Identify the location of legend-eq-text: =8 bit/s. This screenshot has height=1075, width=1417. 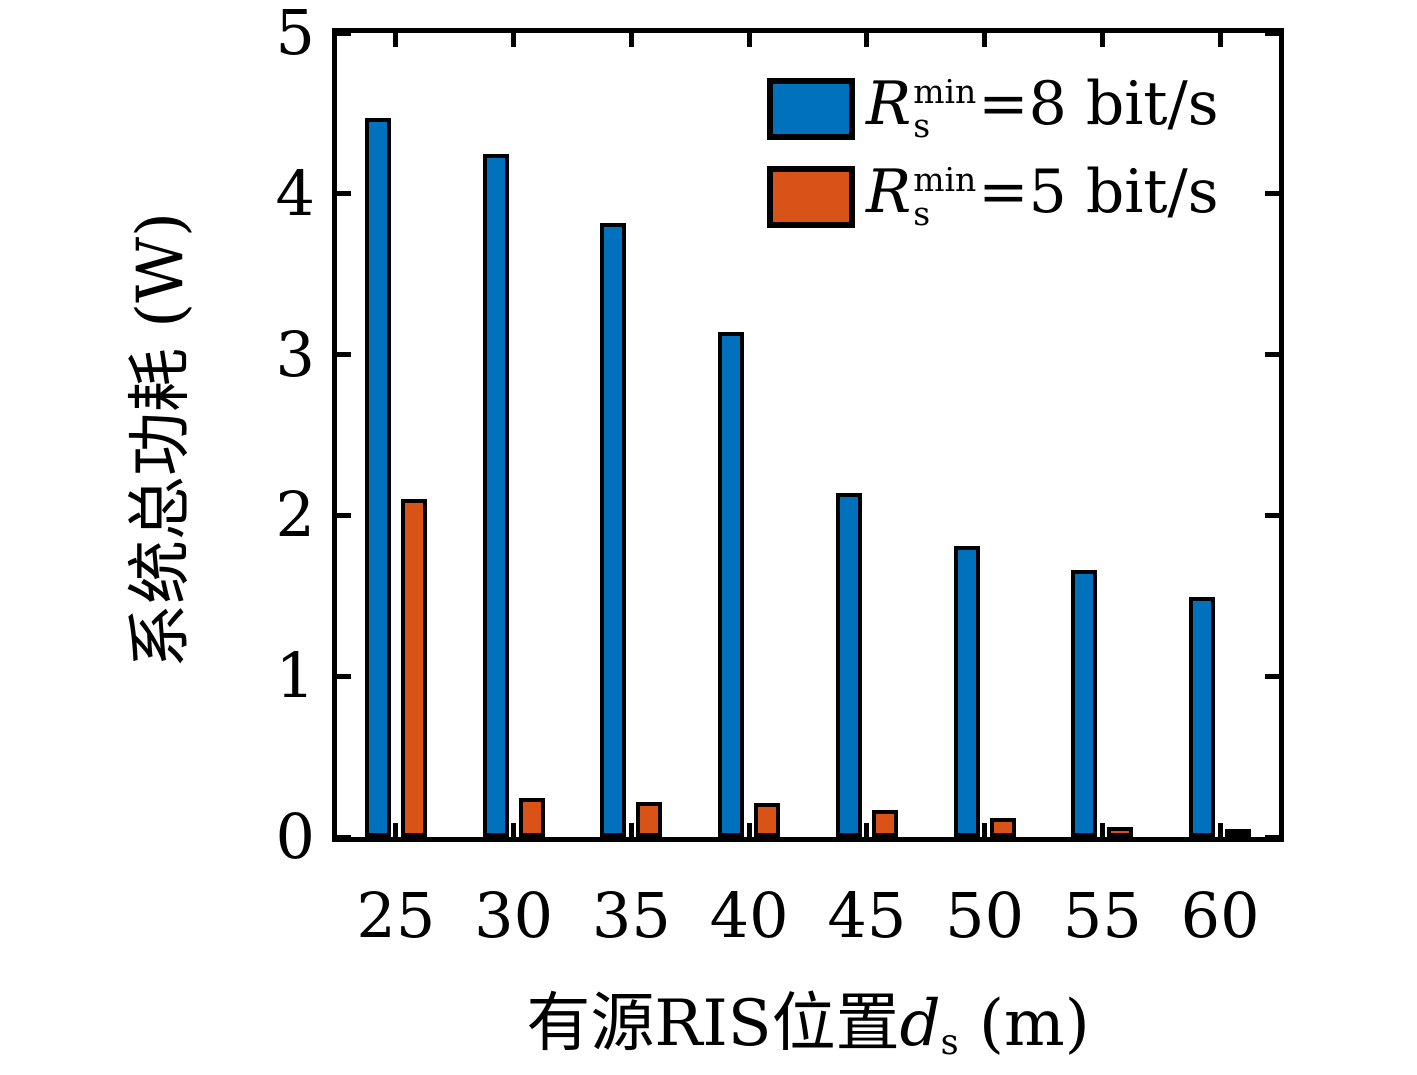
(1098, 104).